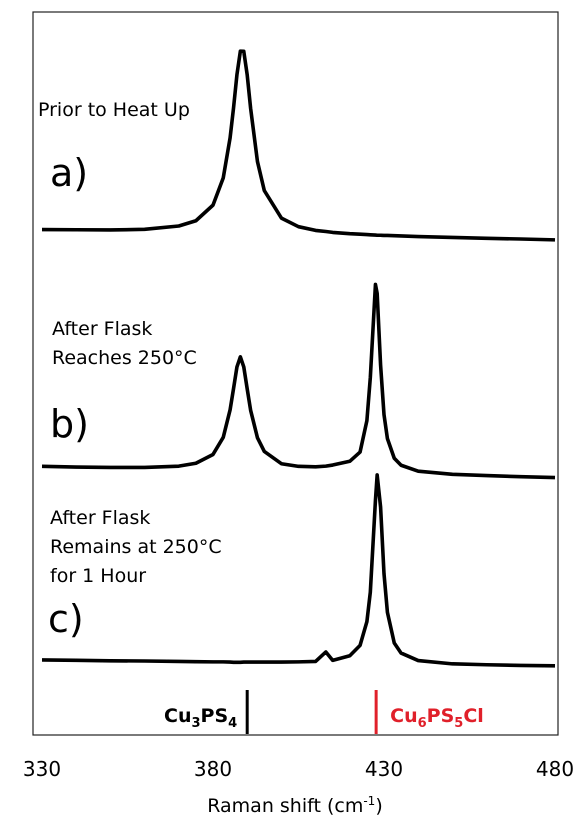 This screenshot has height=820, width=581. What do you see at coordinates (369, 801) in the screenshot?
I see `x-axis-label-part: -1` at bounding box center [369, 801].